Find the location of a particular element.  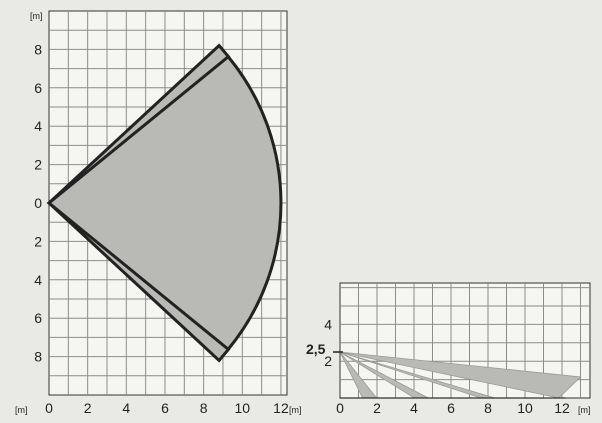

top-view-origin-unit: [m] is located at coordinates (21, 410).